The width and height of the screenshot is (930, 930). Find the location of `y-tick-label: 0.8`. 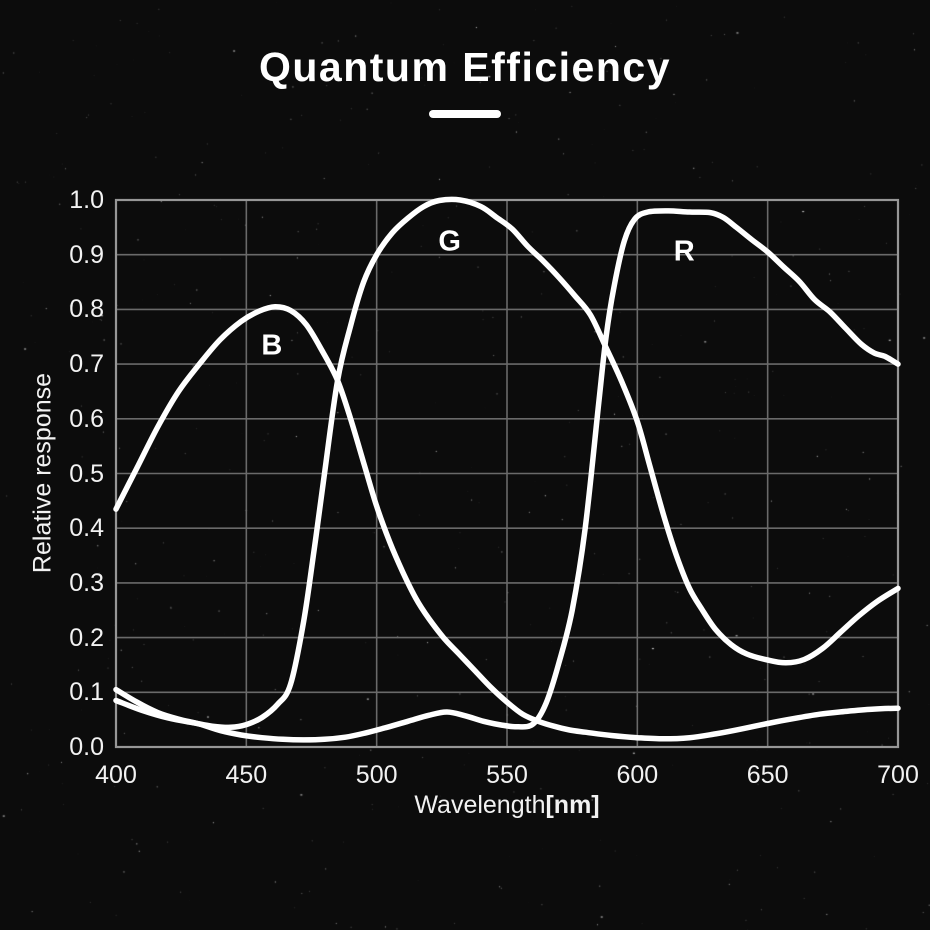

y-tick-label: 0.8 is located at coordinates (86, 309).